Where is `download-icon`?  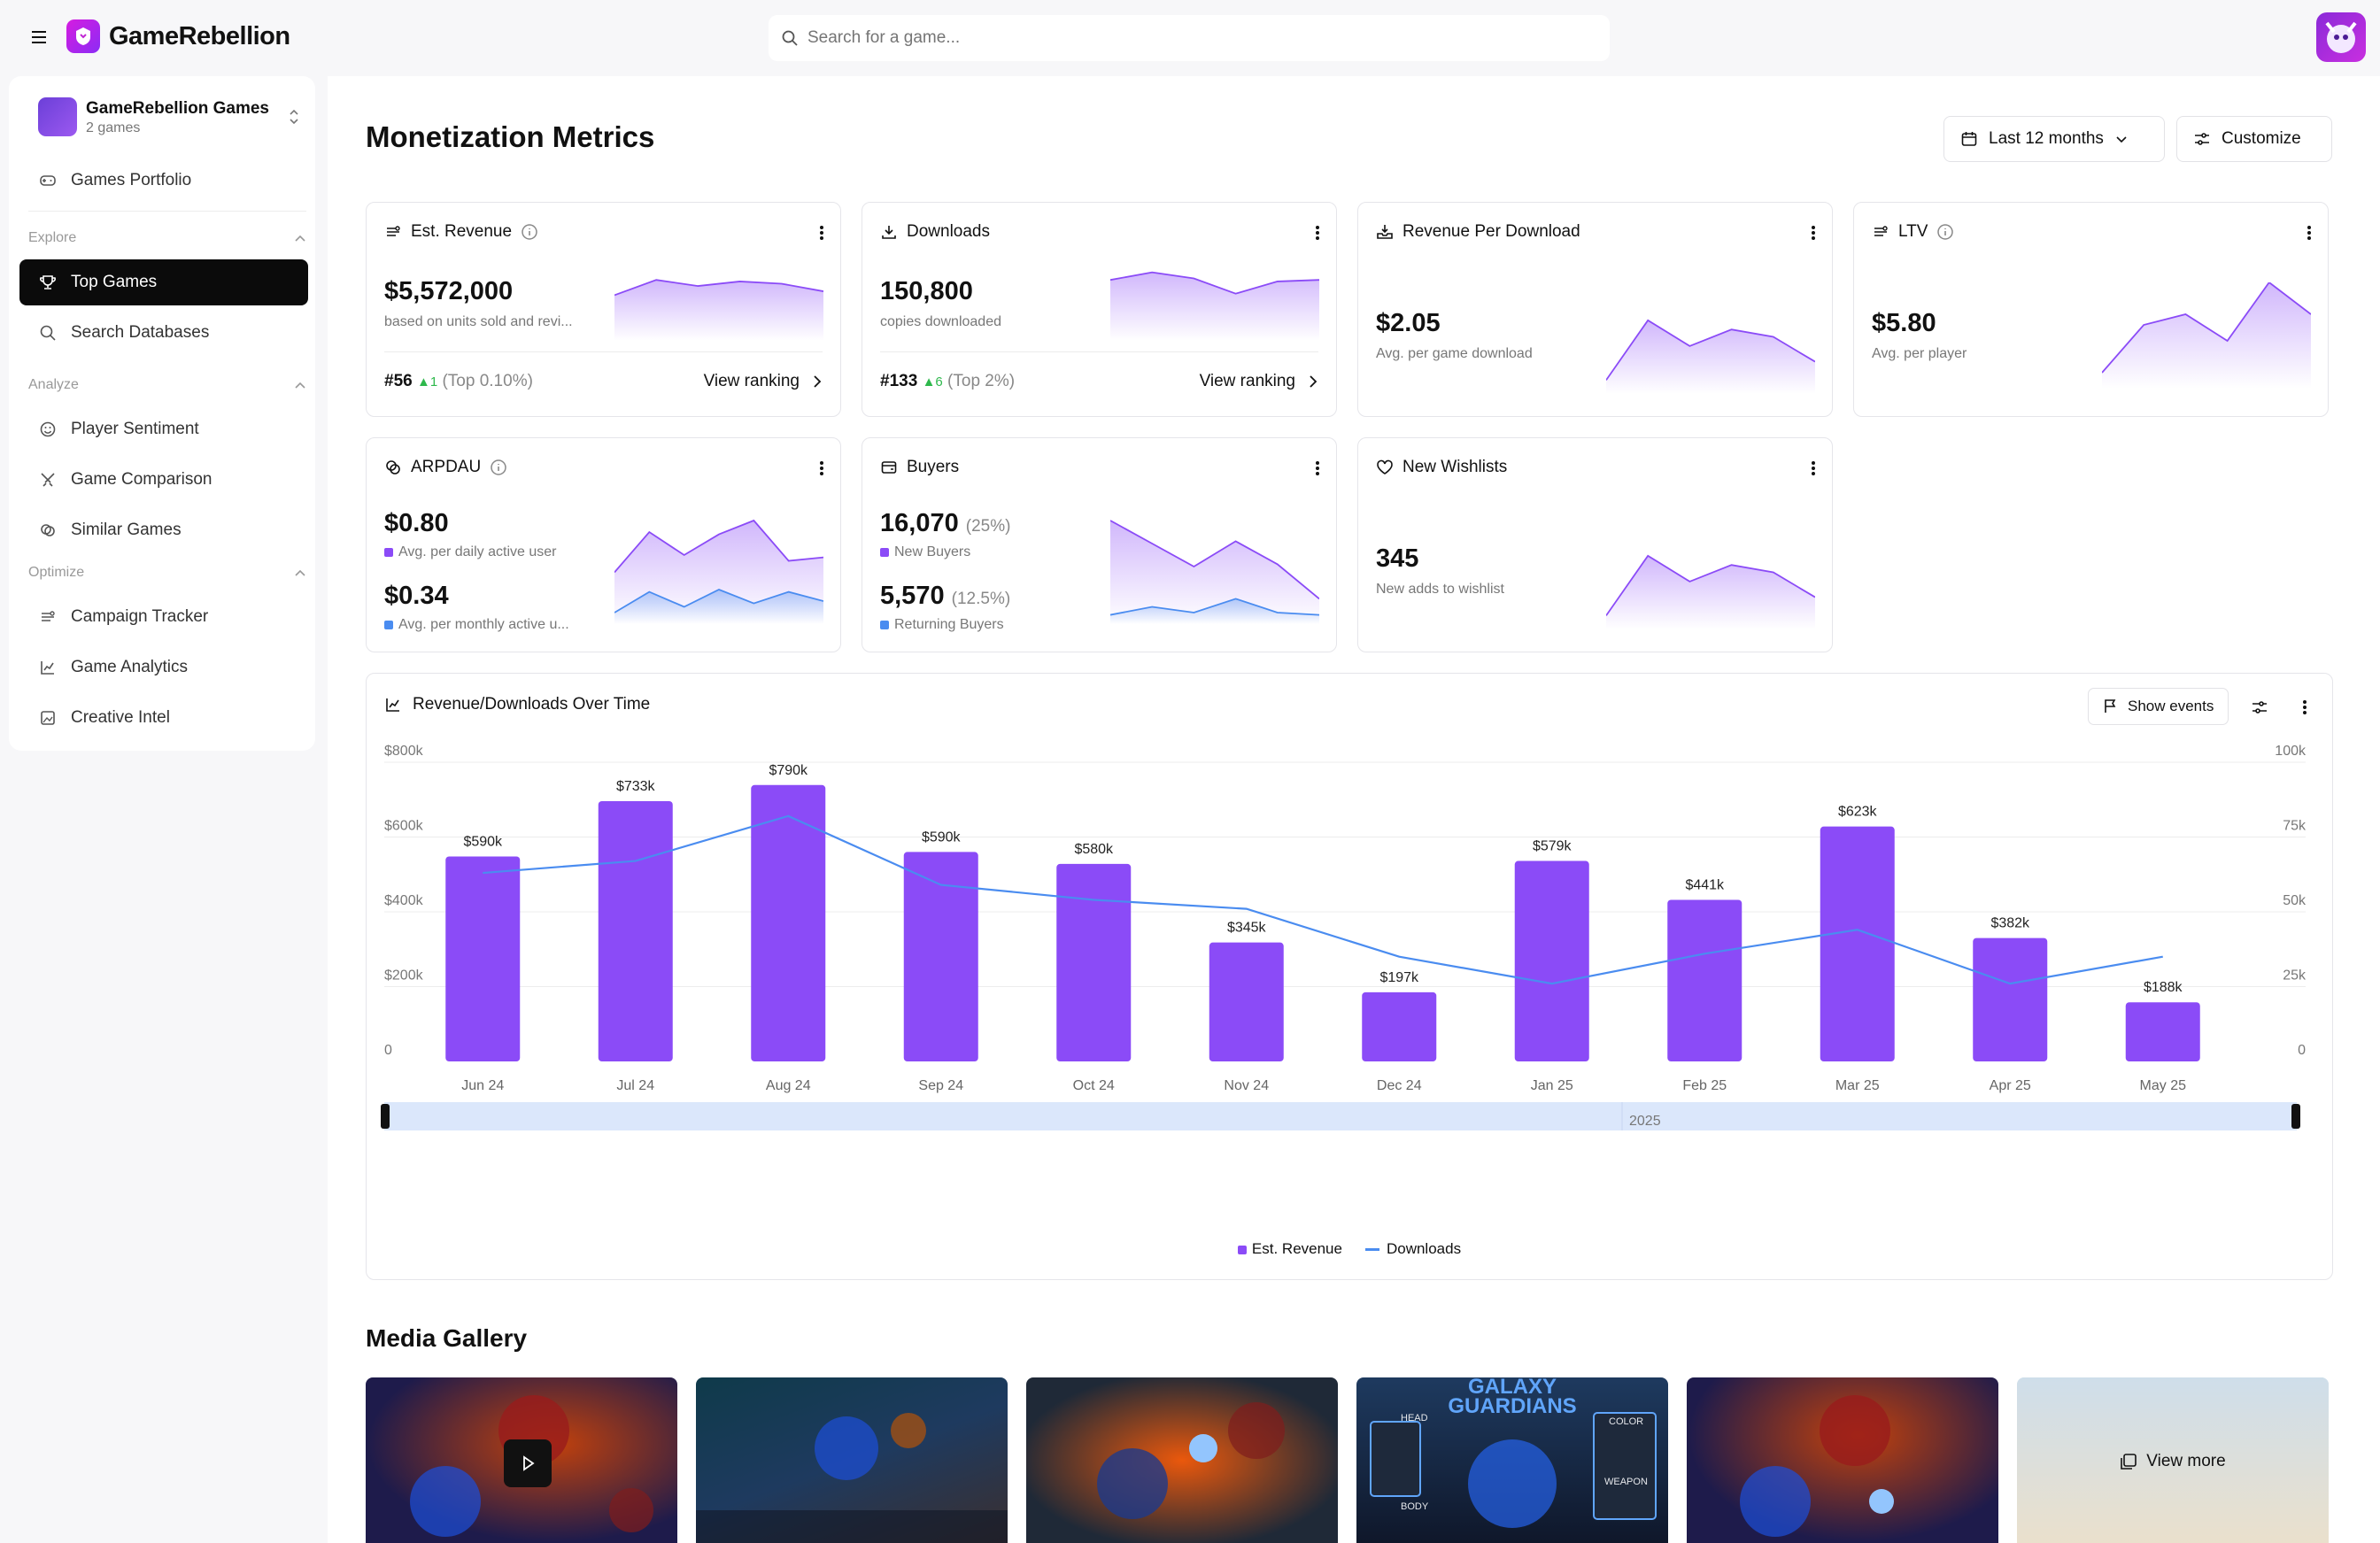 download-icon is located at coordinates (889, 232).